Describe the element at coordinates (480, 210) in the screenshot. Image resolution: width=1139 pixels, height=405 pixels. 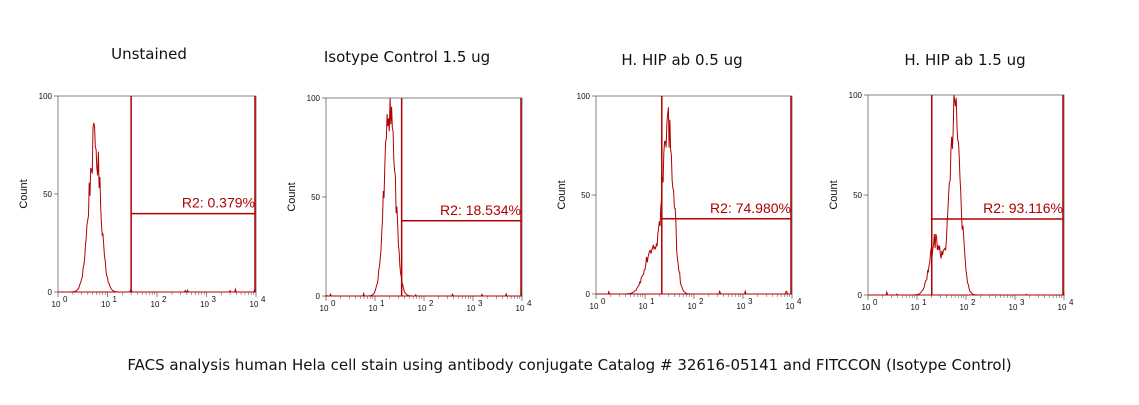
I see `gate-label: R2: 18.534%` at that location.